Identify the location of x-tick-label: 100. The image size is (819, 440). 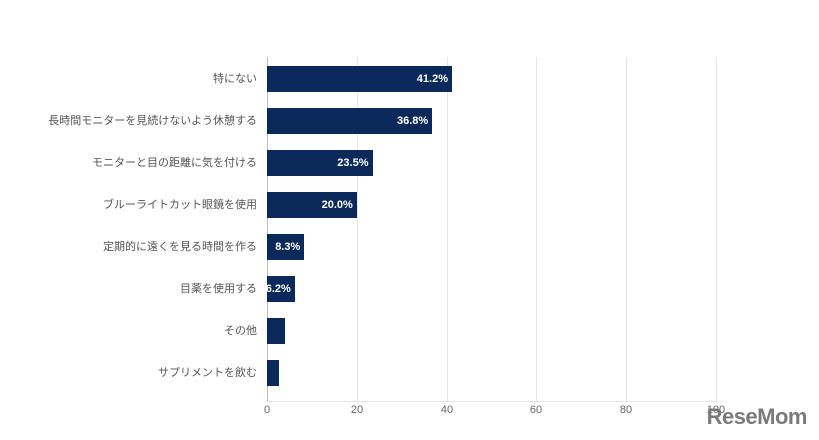
(716, 410).